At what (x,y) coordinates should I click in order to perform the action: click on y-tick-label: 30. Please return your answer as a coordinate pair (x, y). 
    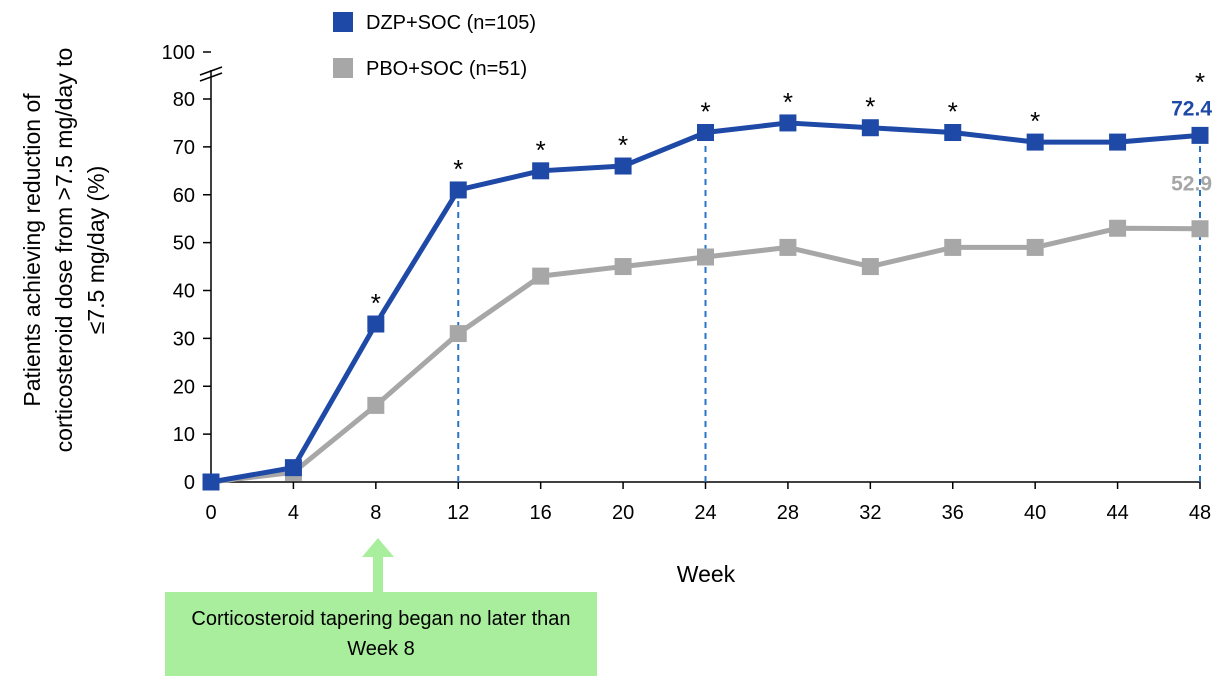
    Looking at the image, I should click on (184, 339).